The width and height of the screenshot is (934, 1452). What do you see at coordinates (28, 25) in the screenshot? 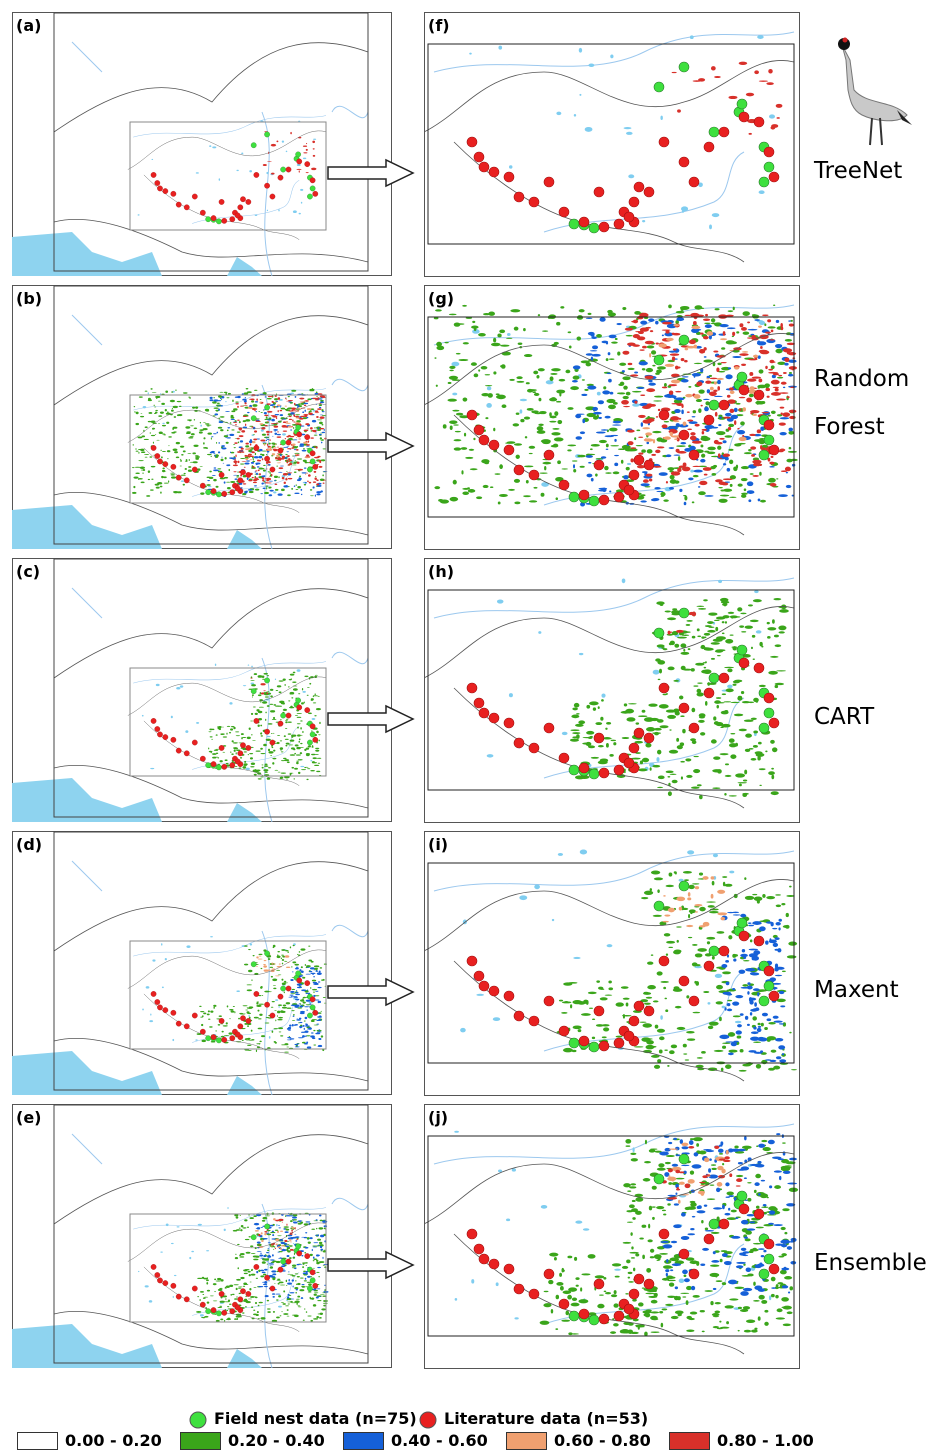
I see `panel-label: (a)` at bounding box center [28, 25].